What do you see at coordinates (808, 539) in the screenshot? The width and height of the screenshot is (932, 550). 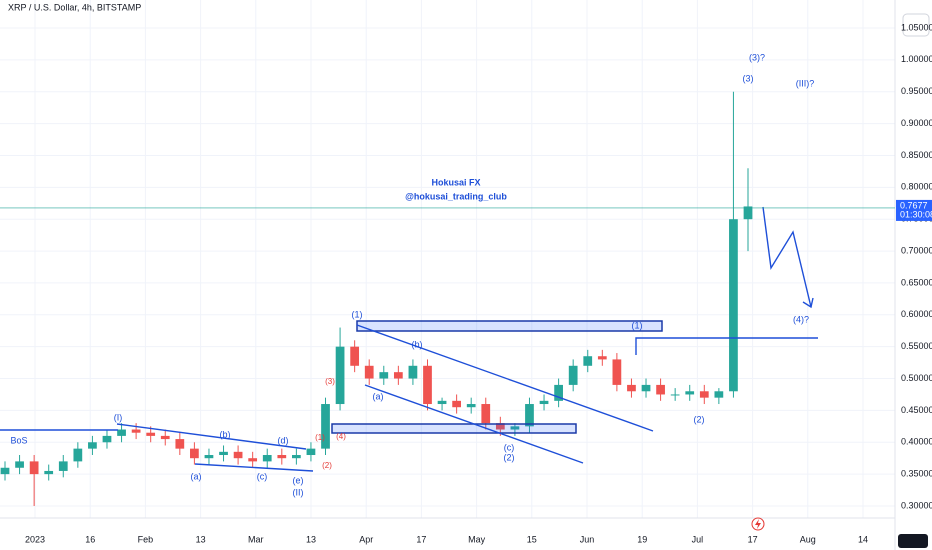 I see `x-tick-label: Aug` at bounding box center [808, 539].